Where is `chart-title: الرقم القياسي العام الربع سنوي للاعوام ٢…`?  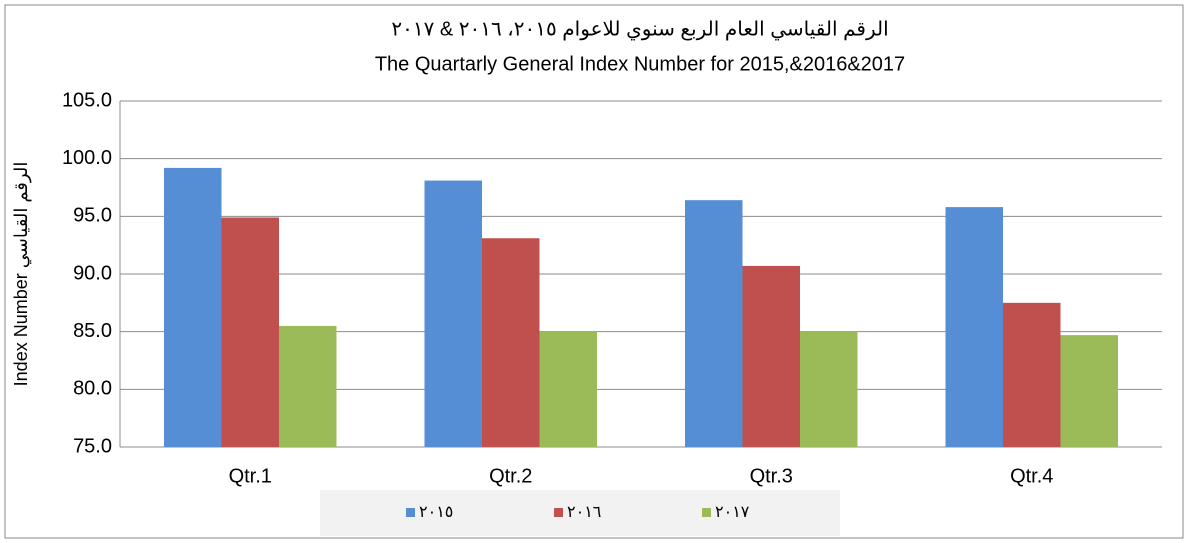
chart-title: الرقم القياسي العام الربع سنوي للاعوام ٢… is located at coordinates (639, 29).